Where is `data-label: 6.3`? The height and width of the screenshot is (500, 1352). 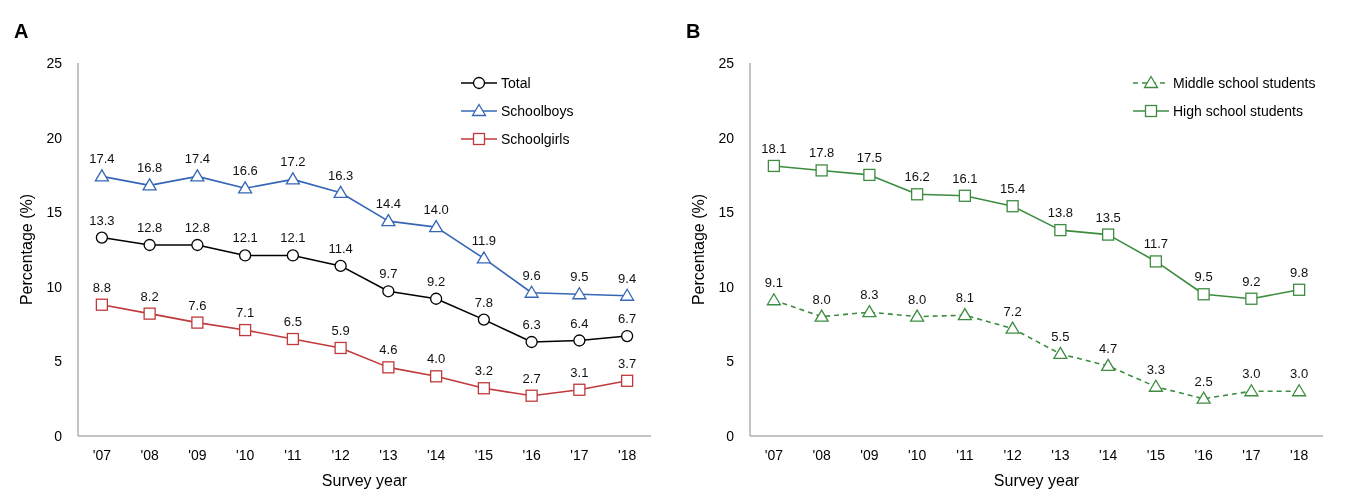
data-label: 6.3 is located at coordinates (531, 324).